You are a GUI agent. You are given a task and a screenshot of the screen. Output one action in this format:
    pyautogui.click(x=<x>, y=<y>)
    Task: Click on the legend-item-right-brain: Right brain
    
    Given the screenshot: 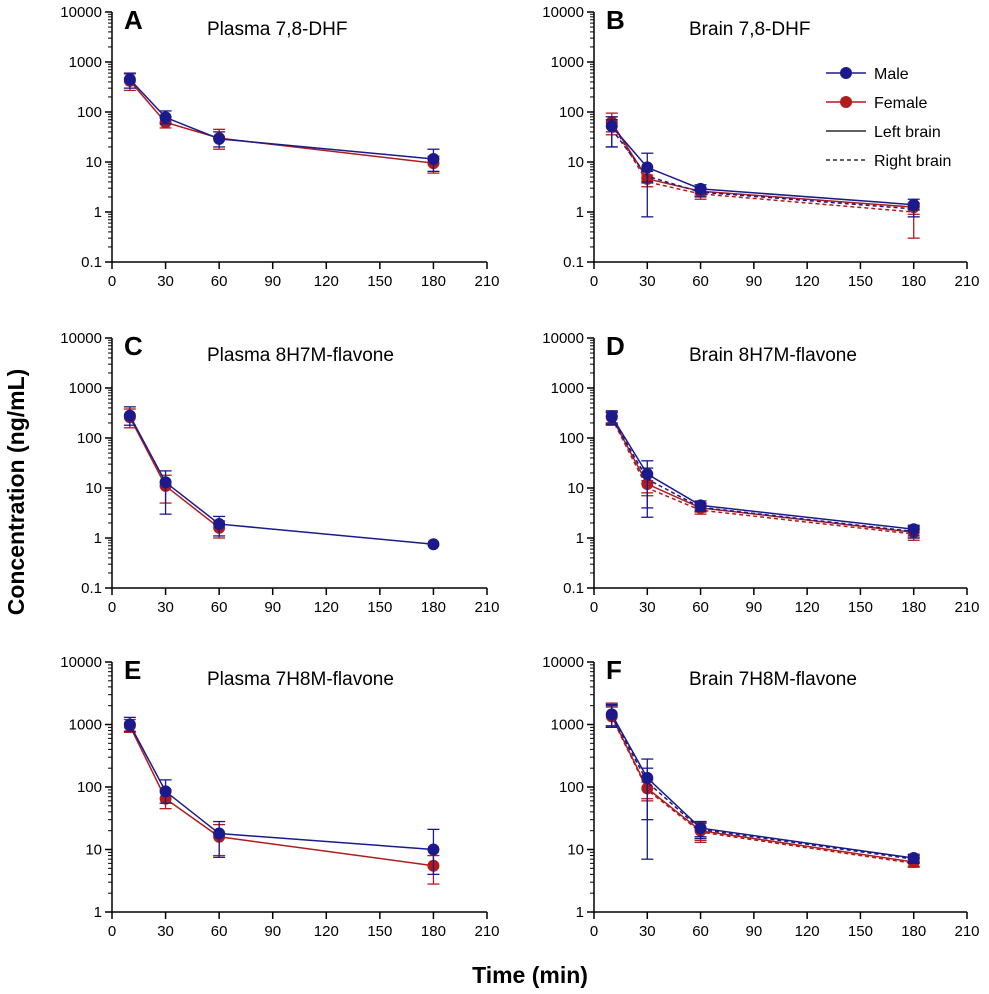 What is the action you would take?
    pyautogui.click(x=888, y=161)
    